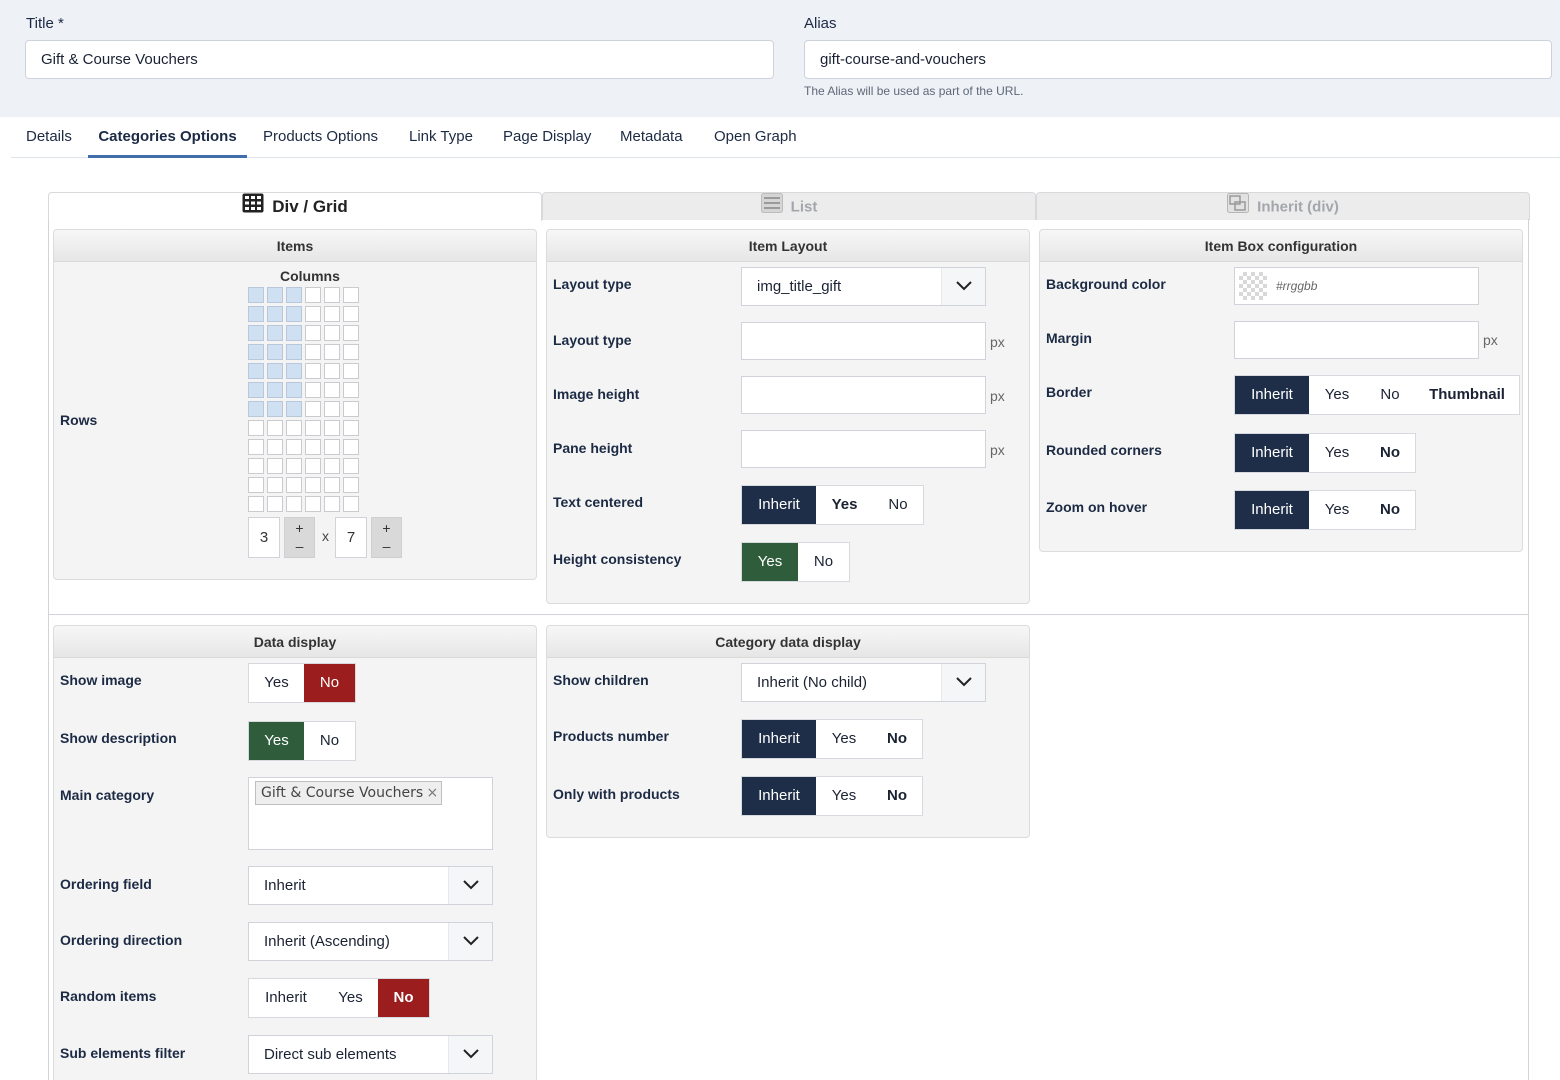 The height and width of the screenshot is (1080, 1560). I want to click on columns-stepper: + –, so click(299, 537).